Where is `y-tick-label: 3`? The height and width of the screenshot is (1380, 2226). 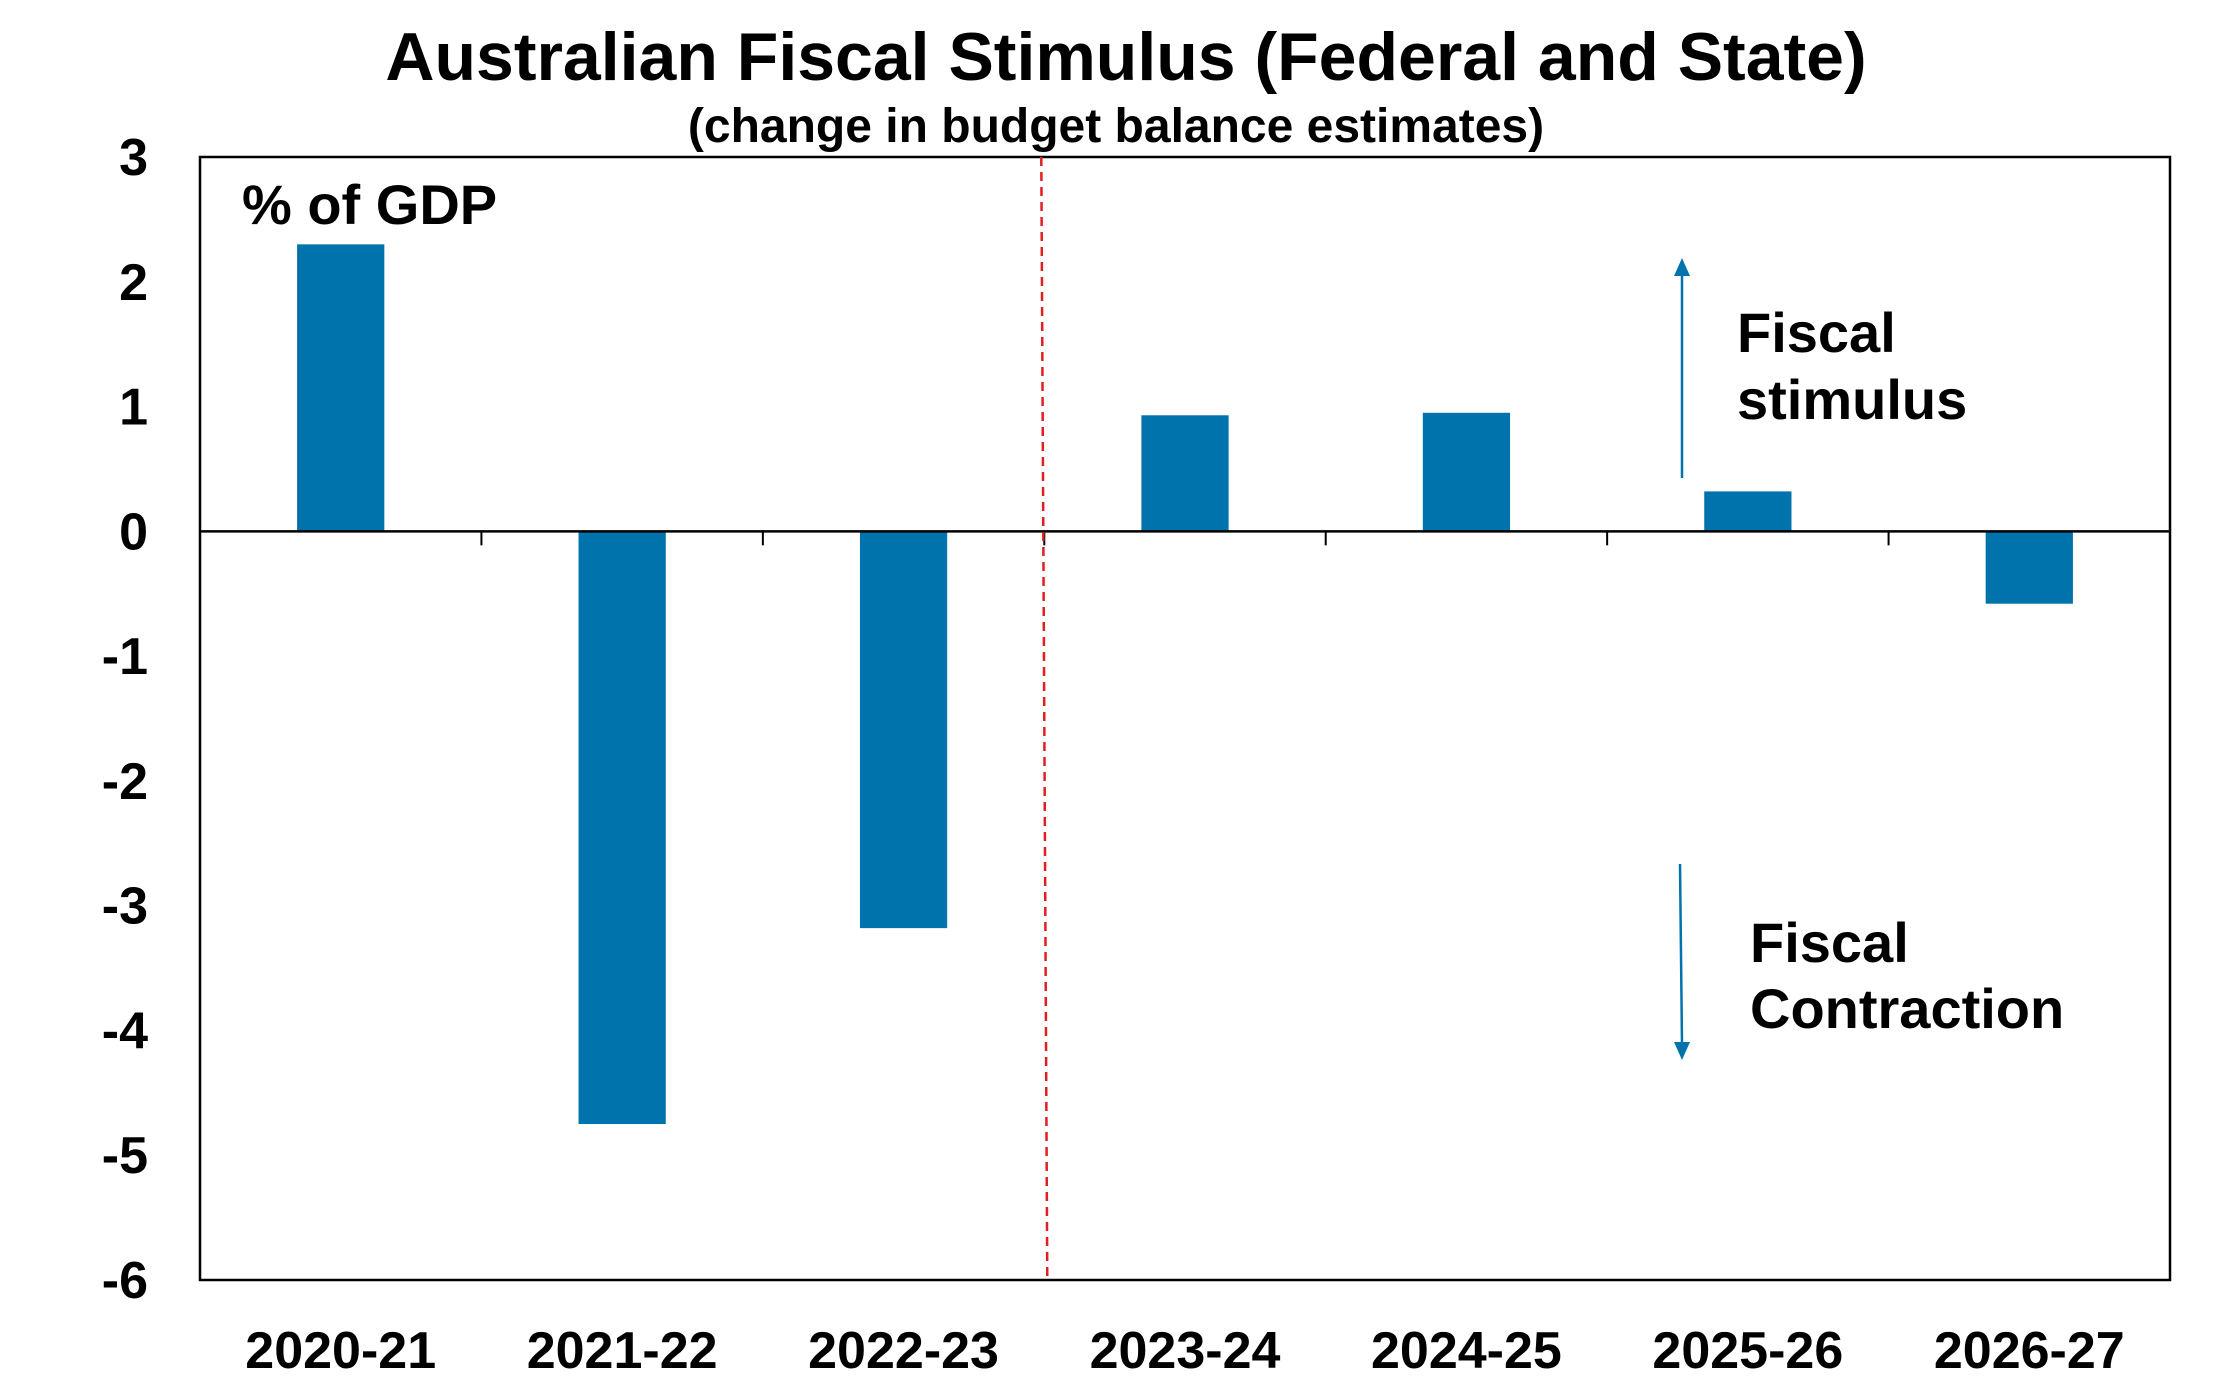 y-tick-label: 3 is located at coordinates (133, 158).